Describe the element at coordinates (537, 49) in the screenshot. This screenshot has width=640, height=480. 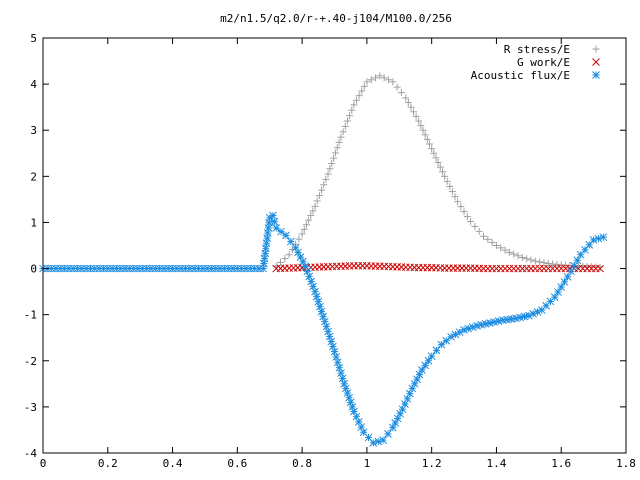
I see `legend-label: R stress/E` at that location.